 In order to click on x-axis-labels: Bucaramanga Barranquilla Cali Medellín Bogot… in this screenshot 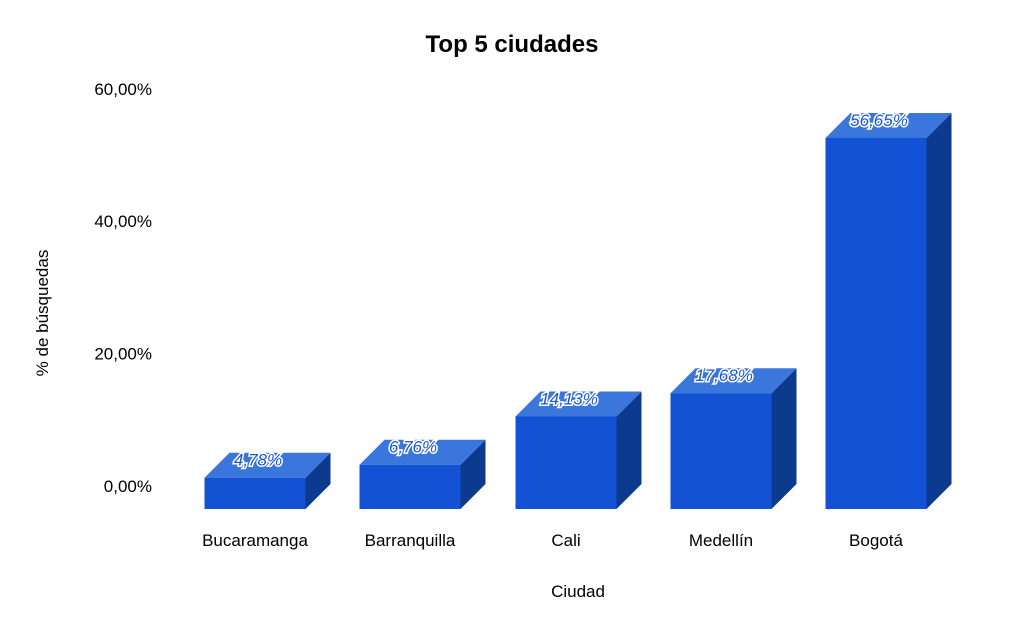, I will do `click(552, 540)`.